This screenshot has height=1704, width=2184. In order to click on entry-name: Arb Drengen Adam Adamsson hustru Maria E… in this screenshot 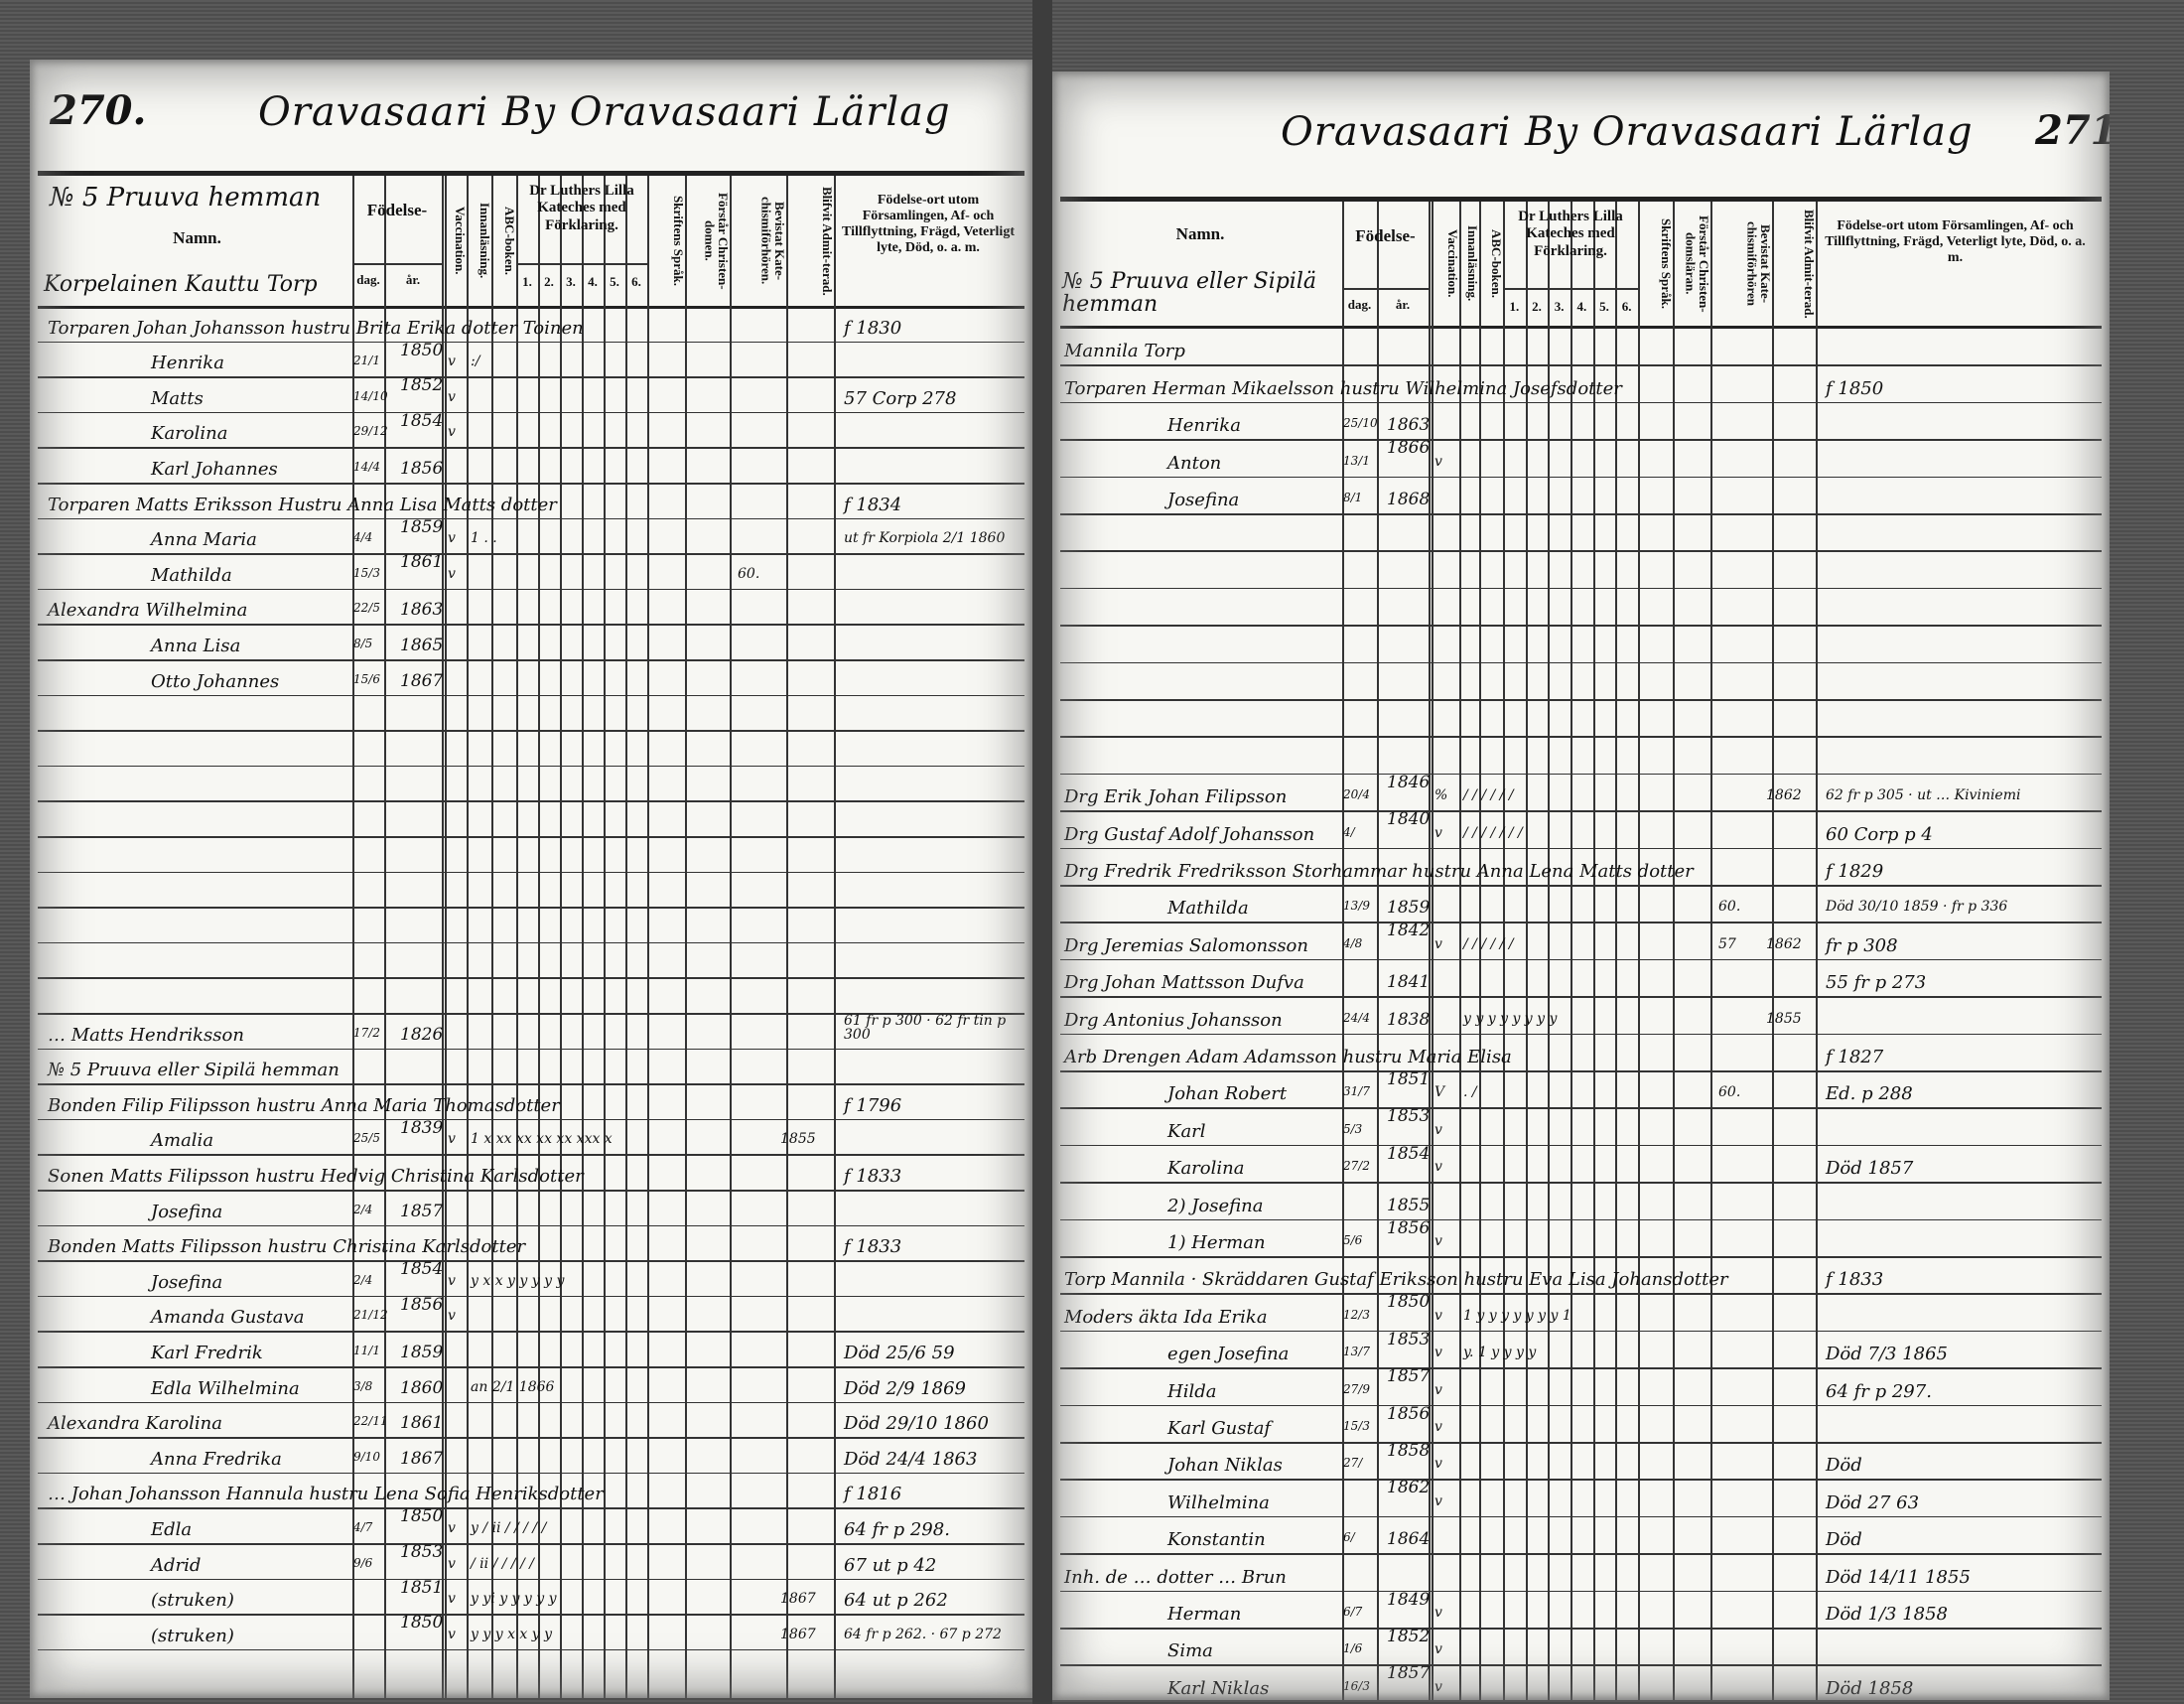, I will do `click(1288, 1057)`.